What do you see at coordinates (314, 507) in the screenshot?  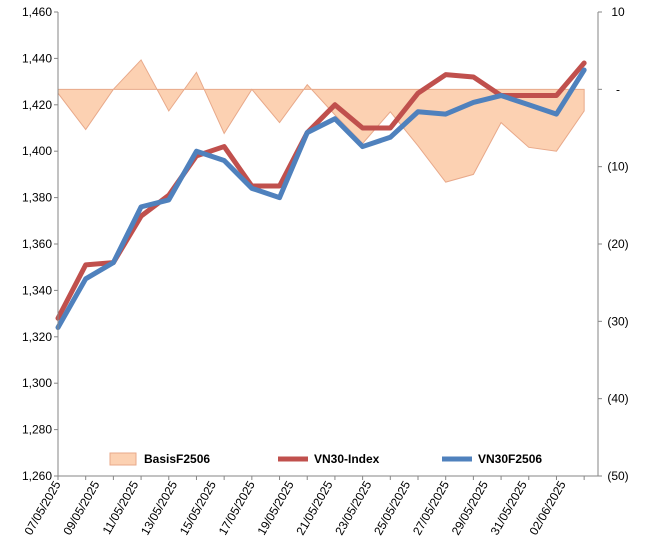 I see `x-tick-label: 21/05/2025` at bounding box center [314, 507].